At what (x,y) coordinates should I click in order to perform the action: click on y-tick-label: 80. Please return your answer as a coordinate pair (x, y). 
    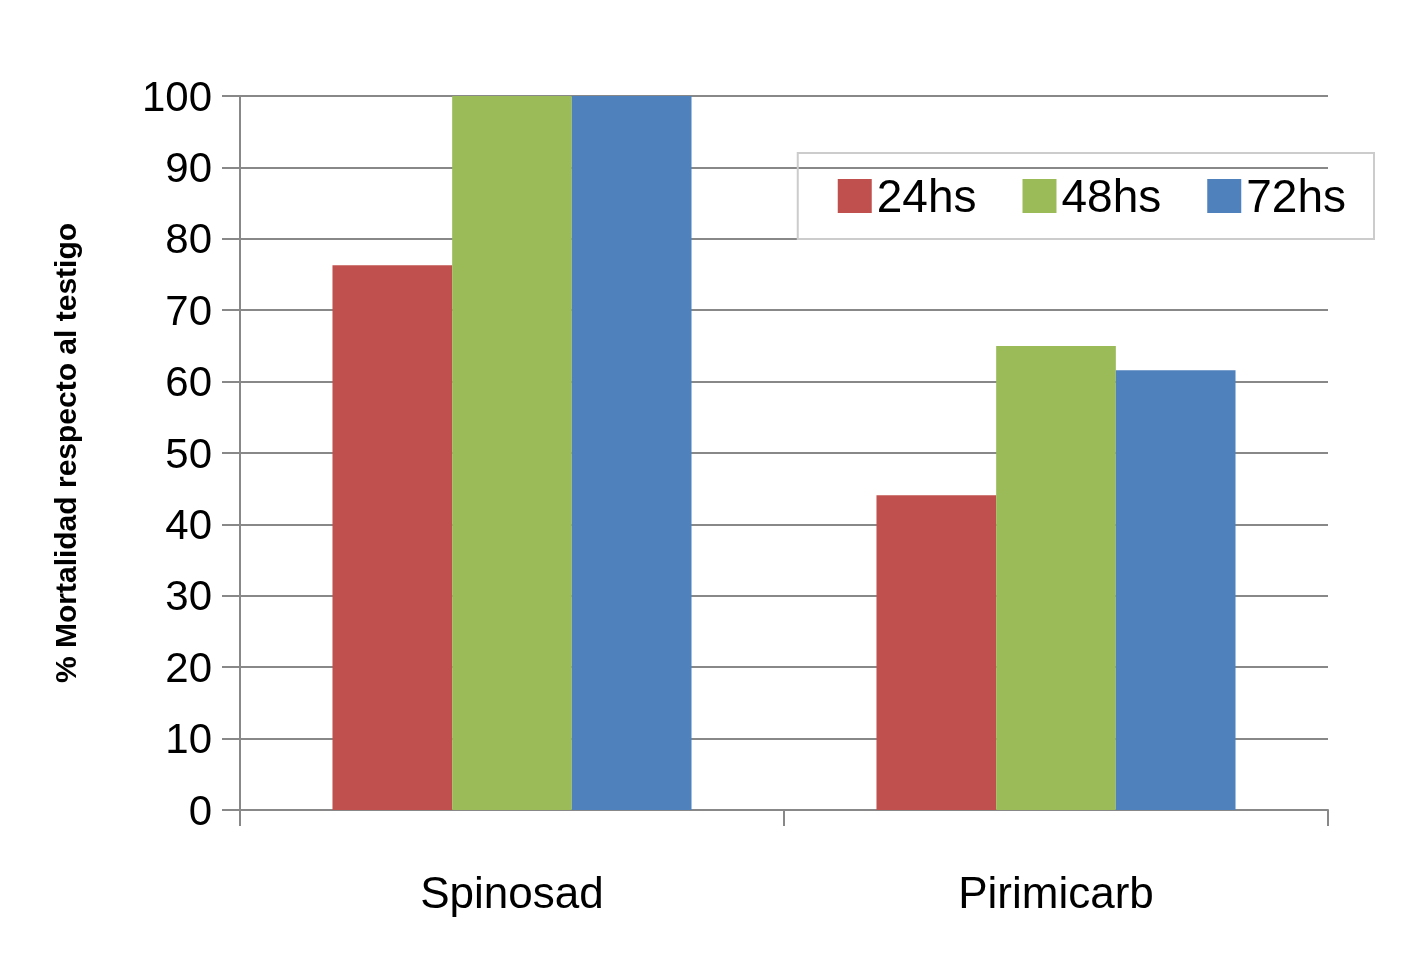
    Looking at the image, I should click on (188, 239).